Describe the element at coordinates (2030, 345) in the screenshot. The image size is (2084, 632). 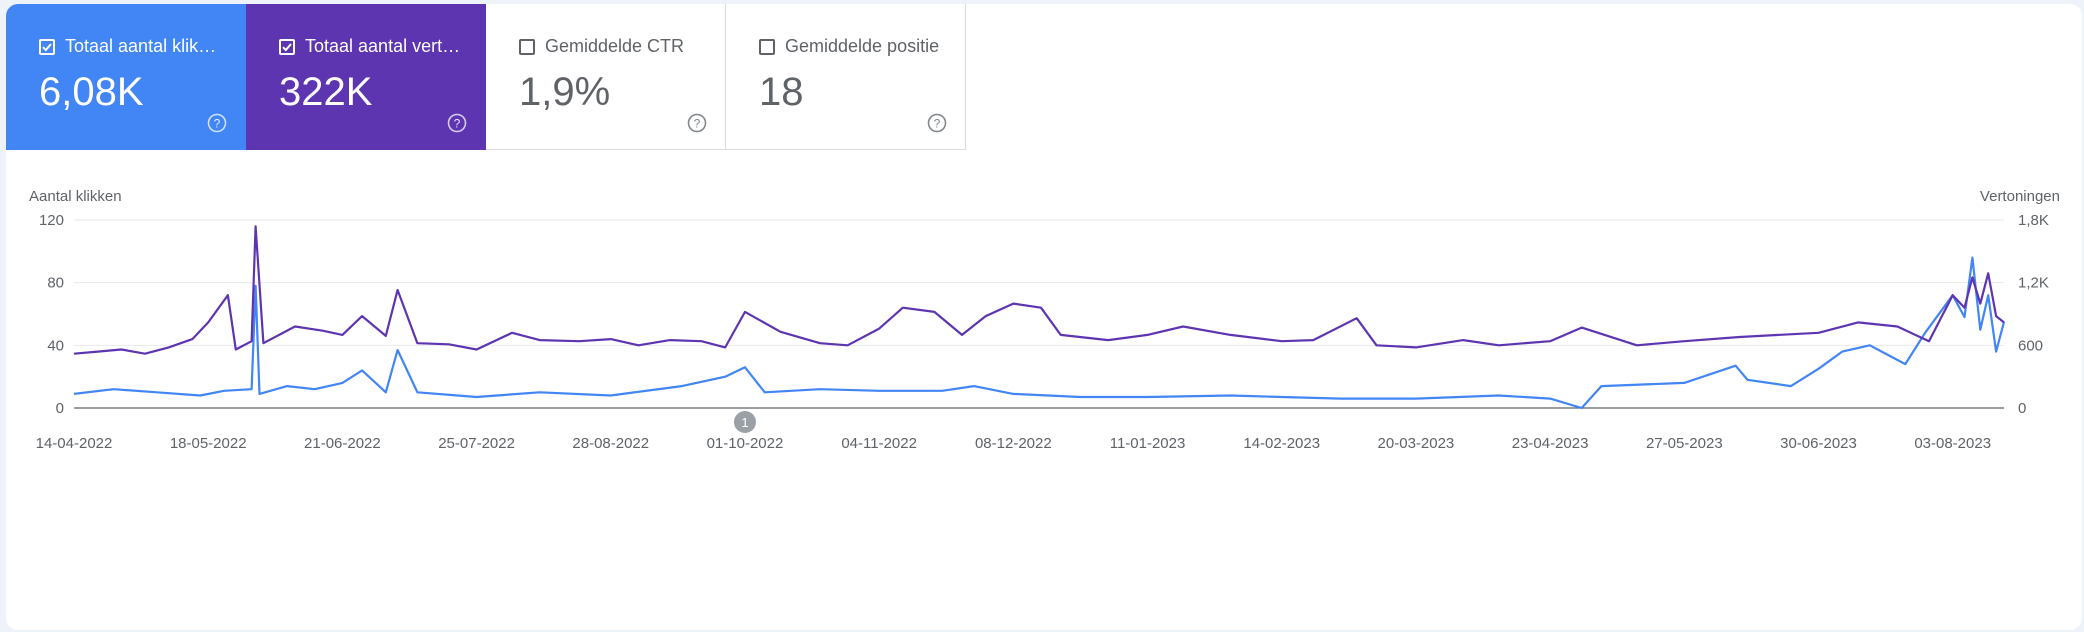
I see `y-right-tick-label: 600` at that location.